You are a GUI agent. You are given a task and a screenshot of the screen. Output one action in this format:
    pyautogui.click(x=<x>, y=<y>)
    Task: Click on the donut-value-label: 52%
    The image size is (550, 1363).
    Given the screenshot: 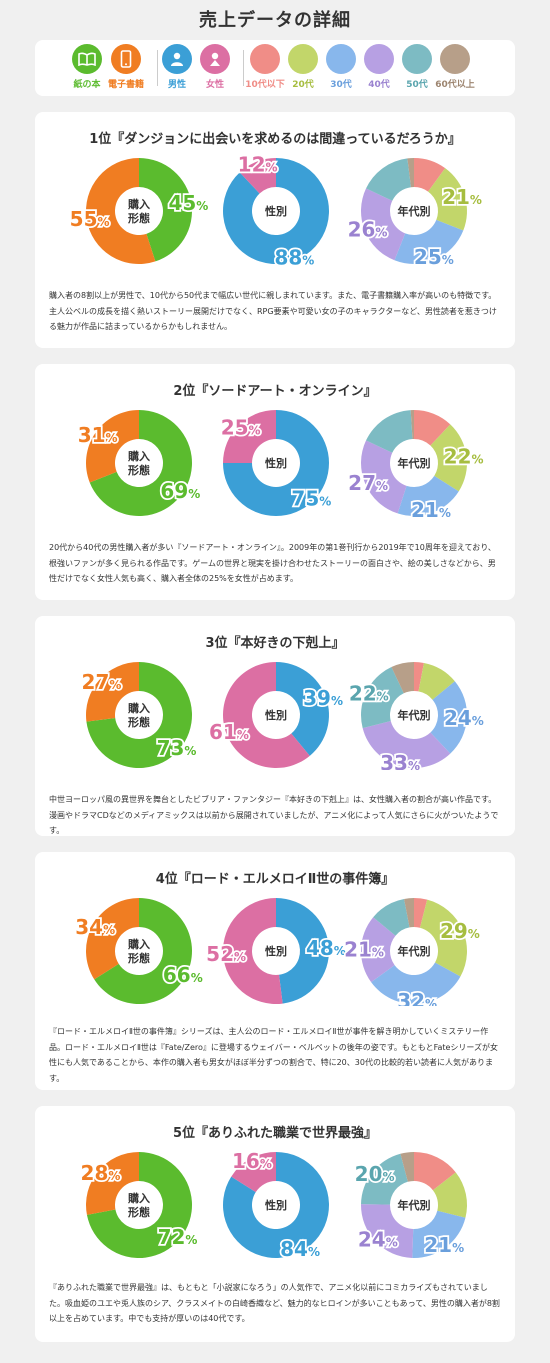 What is the action you would take?
    pyautogui.click(x=226, y=954)
    